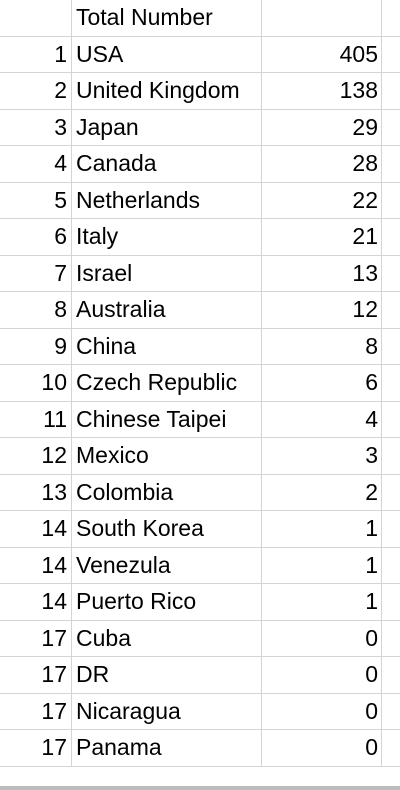 The height and width of the screenshot is (790, 400). Describe the element at coordinates (167, 164) in the screenshot. I see `country-cell: Canada` at that location.